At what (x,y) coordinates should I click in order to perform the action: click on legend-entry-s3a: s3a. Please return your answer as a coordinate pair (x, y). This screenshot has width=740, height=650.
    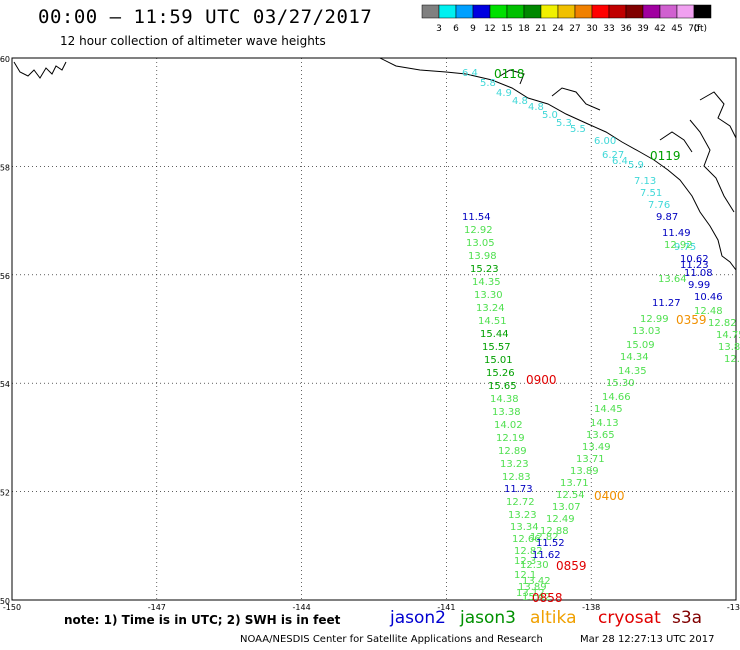
    Looking at the image, I should click on (687, 618).